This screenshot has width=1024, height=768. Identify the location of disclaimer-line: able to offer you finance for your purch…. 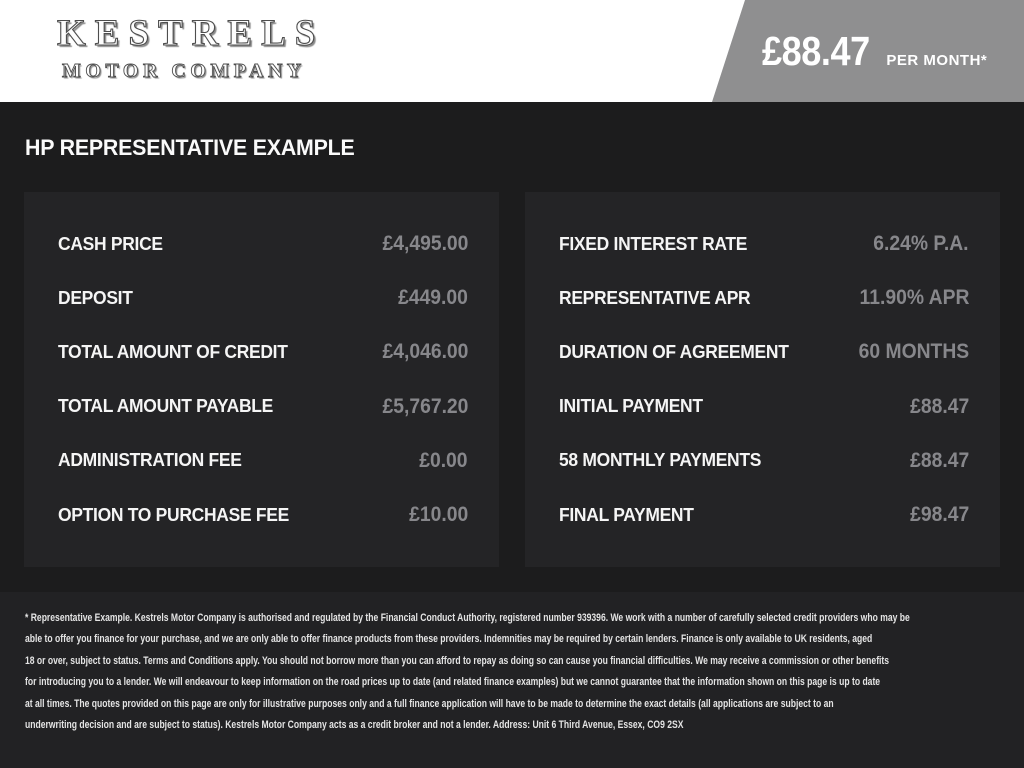
(449, 639).